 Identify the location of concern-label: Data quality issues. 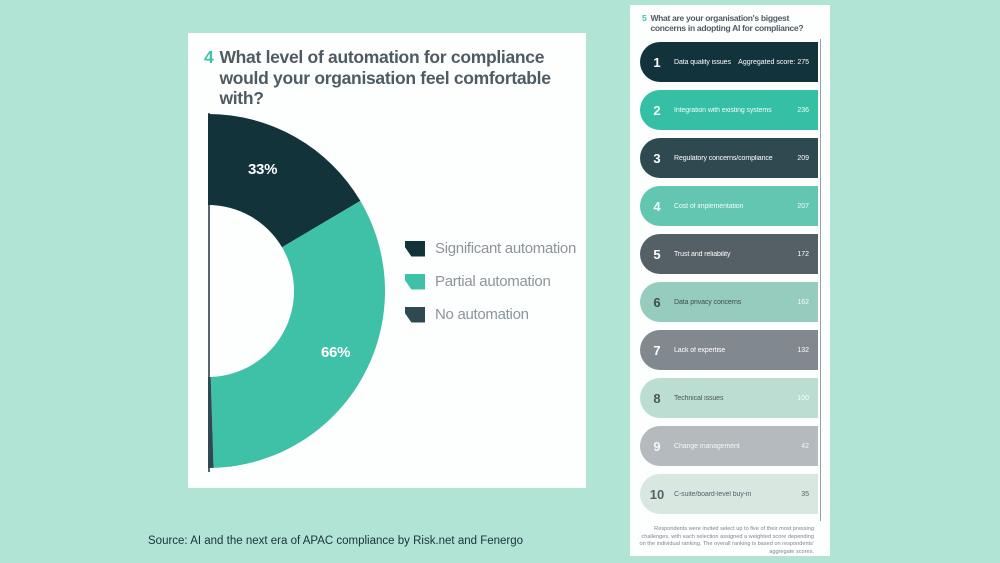
(702, 62).